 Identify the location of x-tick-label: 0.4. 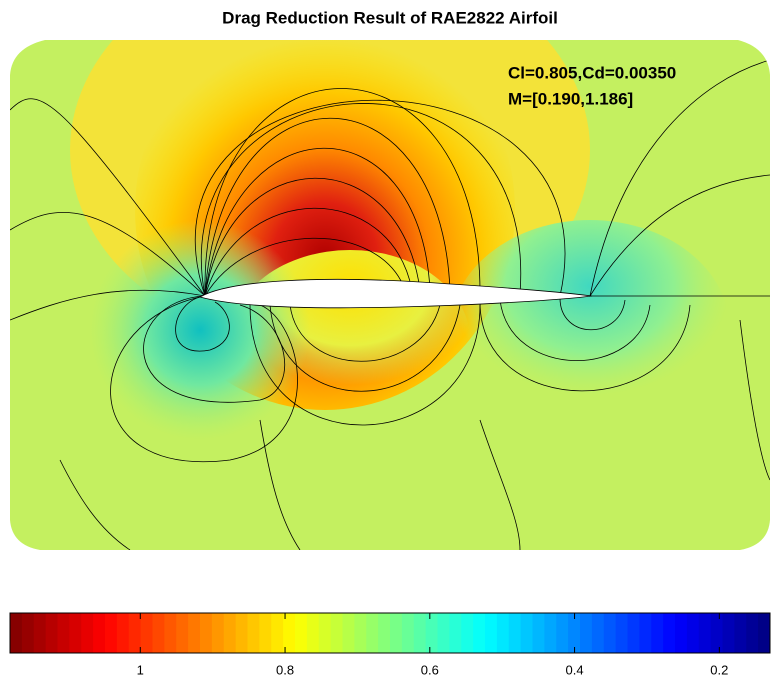
(575, 669).